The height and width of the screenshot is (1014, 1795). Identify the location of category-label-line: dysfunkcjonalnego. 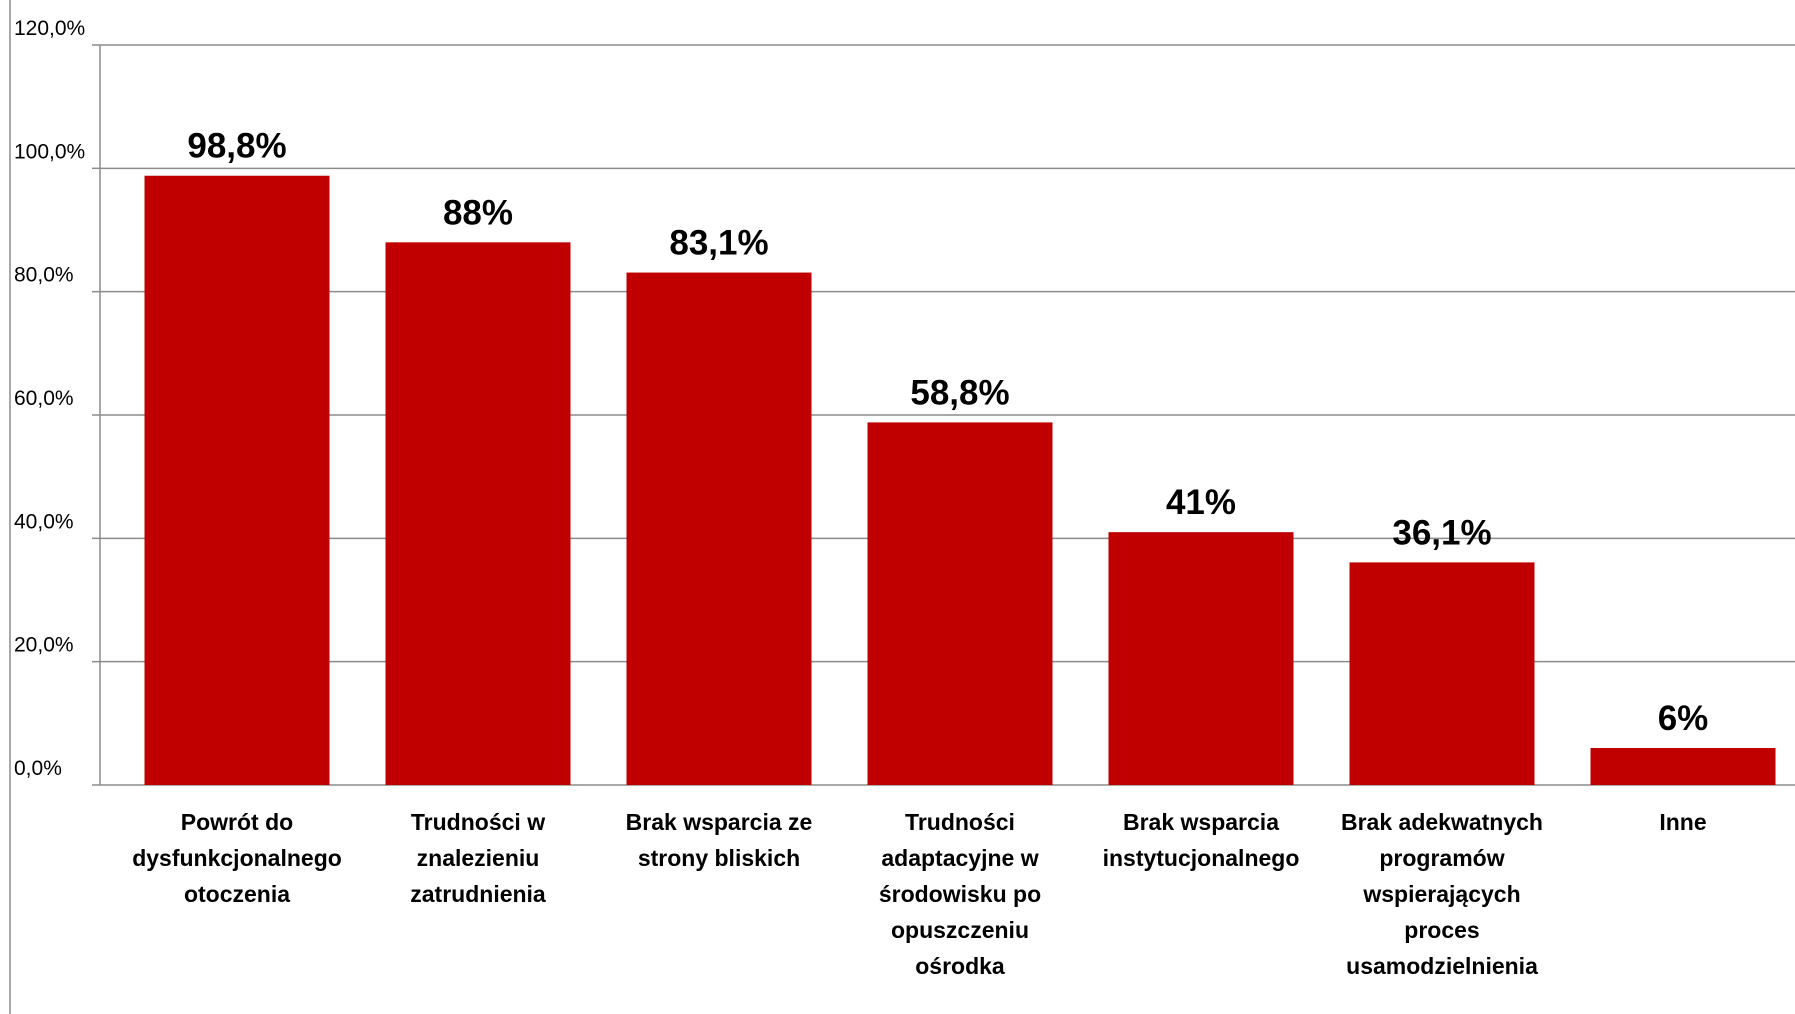
(237, 858).